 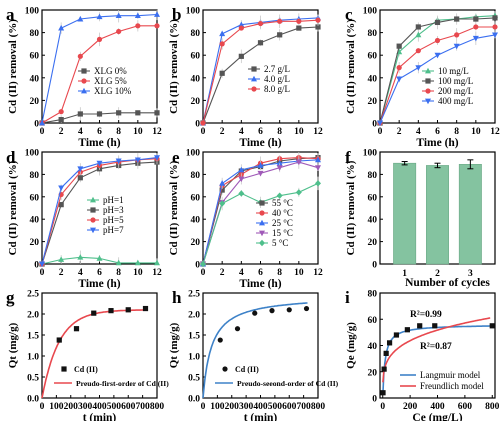 I want to click on x-tick-label: 800, so click(x=492, y=407).